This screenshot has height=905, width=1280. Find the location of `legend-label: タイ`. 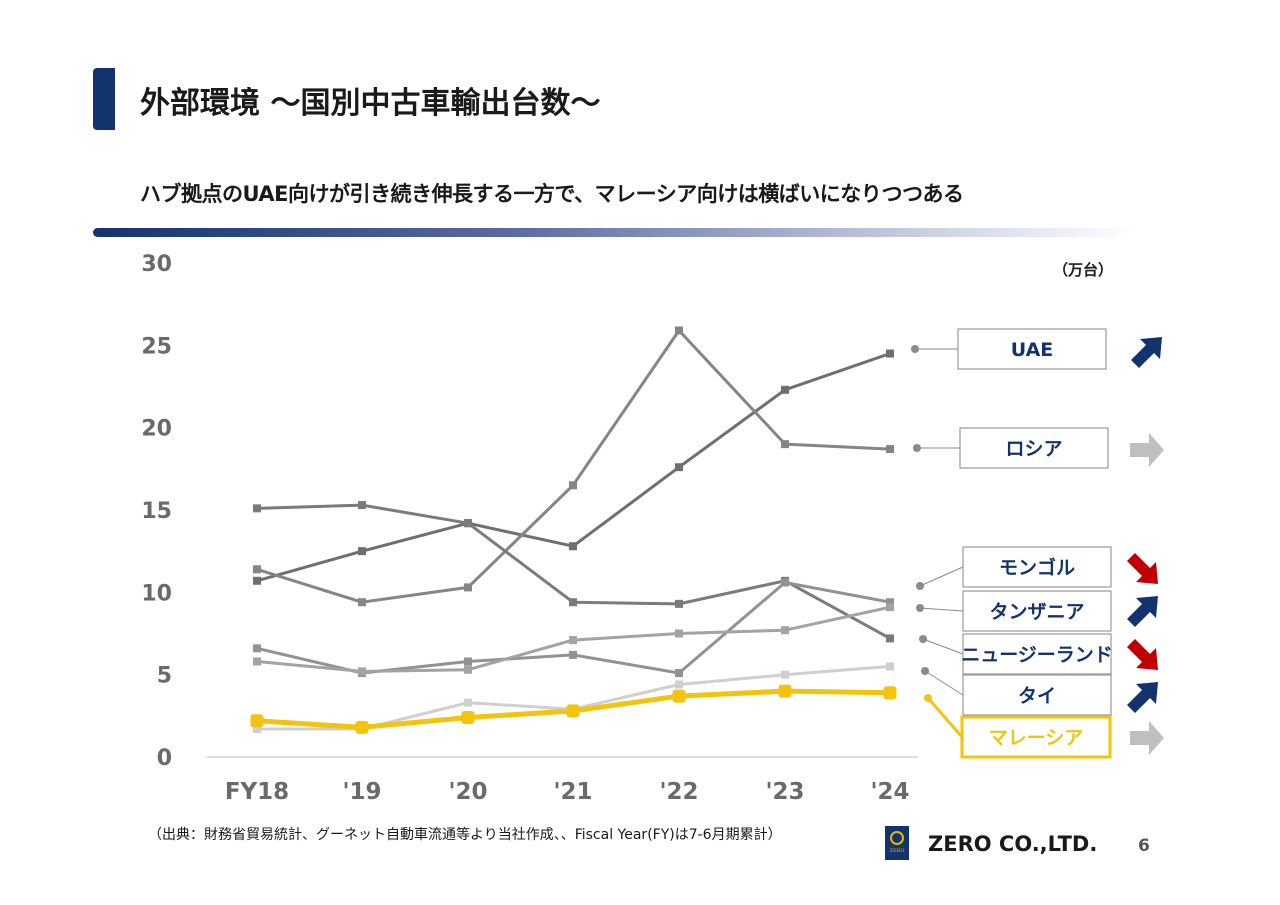

legend-label: タイ is located at coordinates (1037, 696).